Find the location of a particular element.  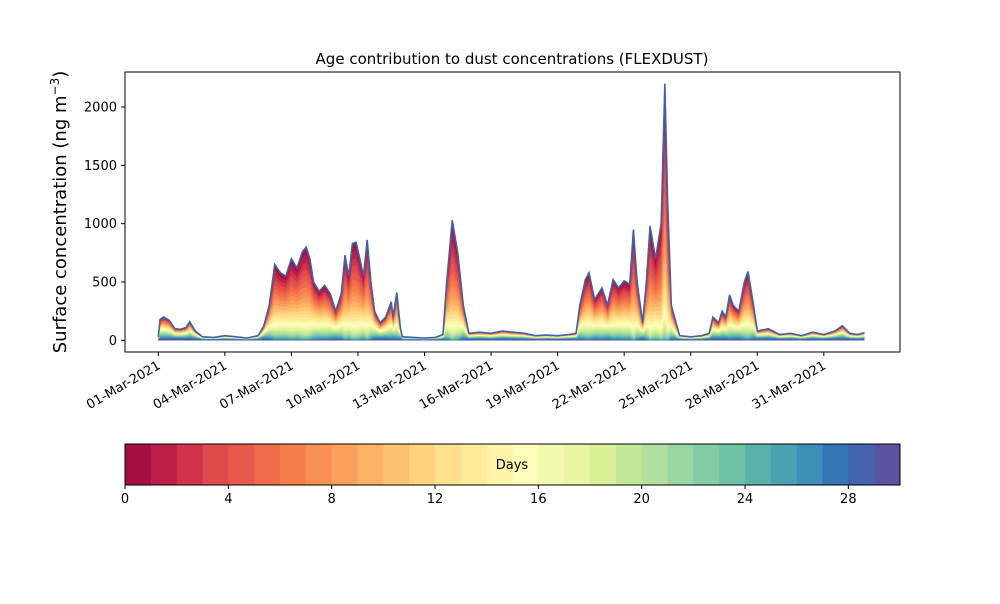

y-tick-label: 1000 is located at coordinates (100, 224).